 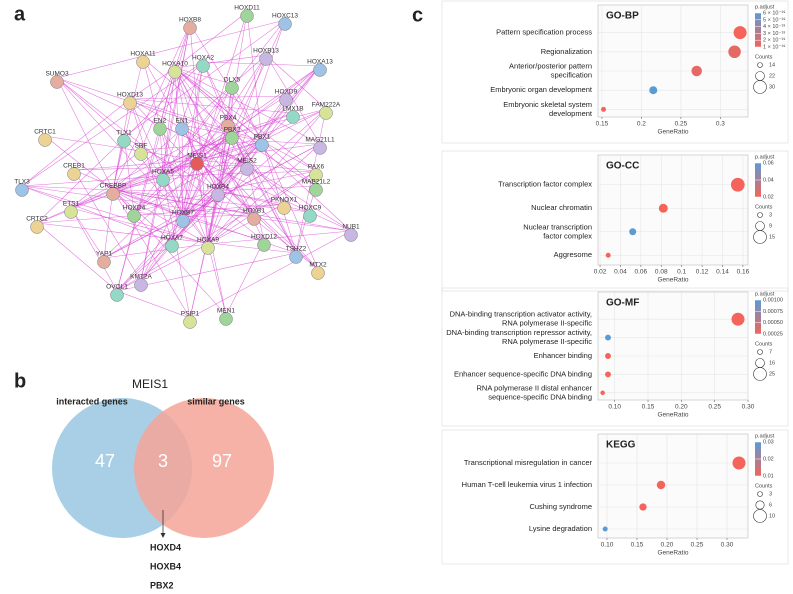 What do you see at coordinates (758, 317) in the screenshot?
I see `colorbar` at bounding box center [758, 317].